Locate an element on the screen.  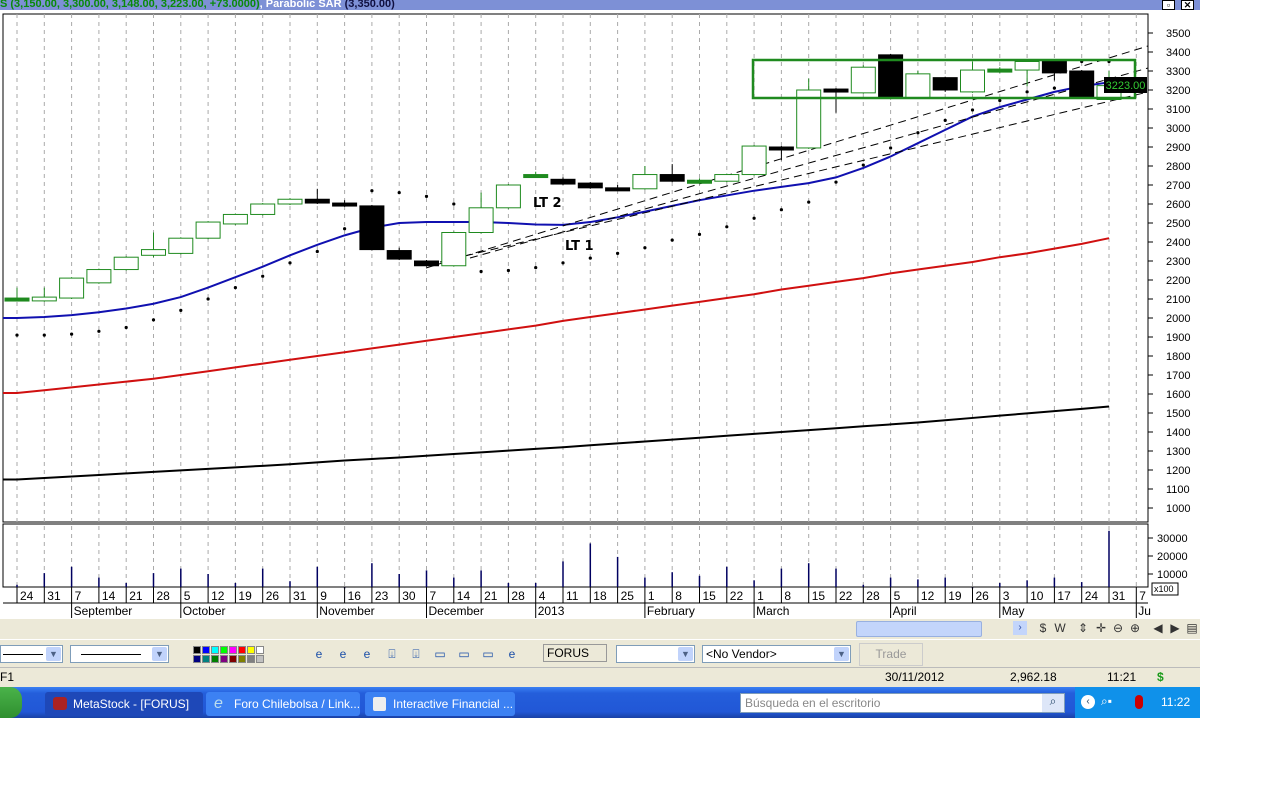
volume-panel-frame is located at coordinates (575, 555).